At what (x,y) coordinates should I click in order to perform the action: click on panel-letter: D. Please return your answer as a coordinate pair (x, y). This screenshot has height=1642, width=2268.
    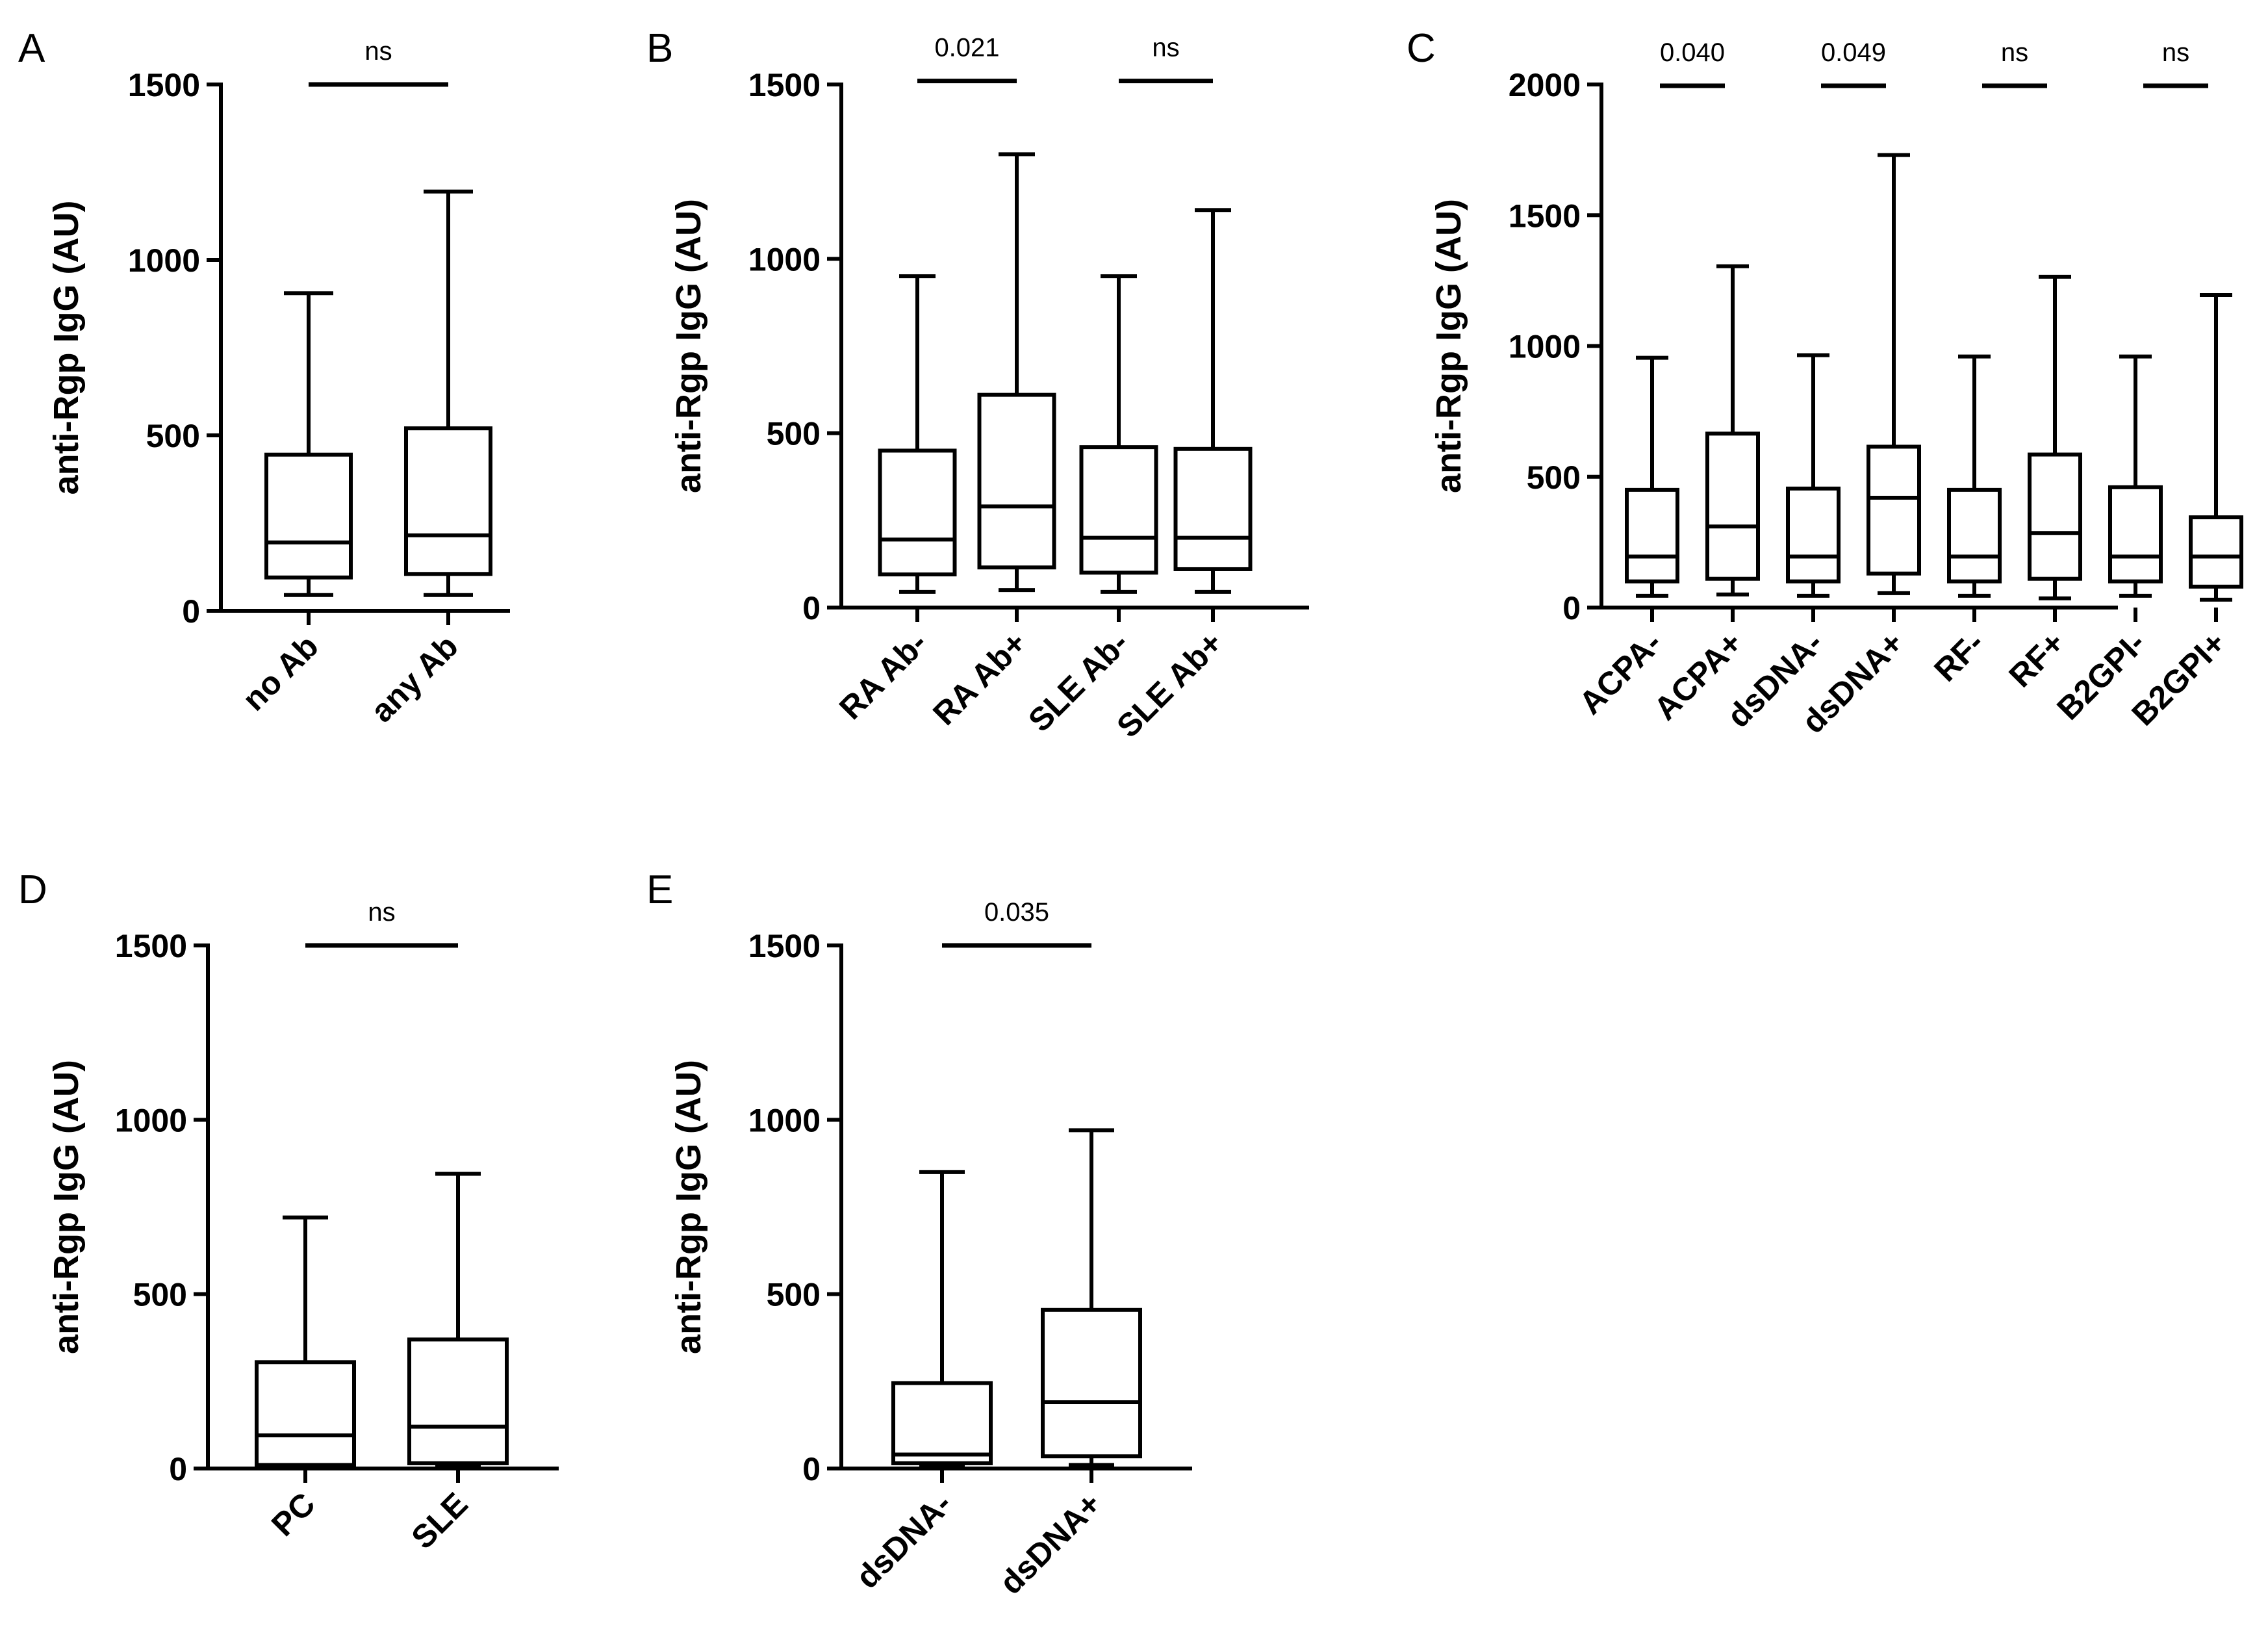
    Looking at the image, I should click on (32, 889).